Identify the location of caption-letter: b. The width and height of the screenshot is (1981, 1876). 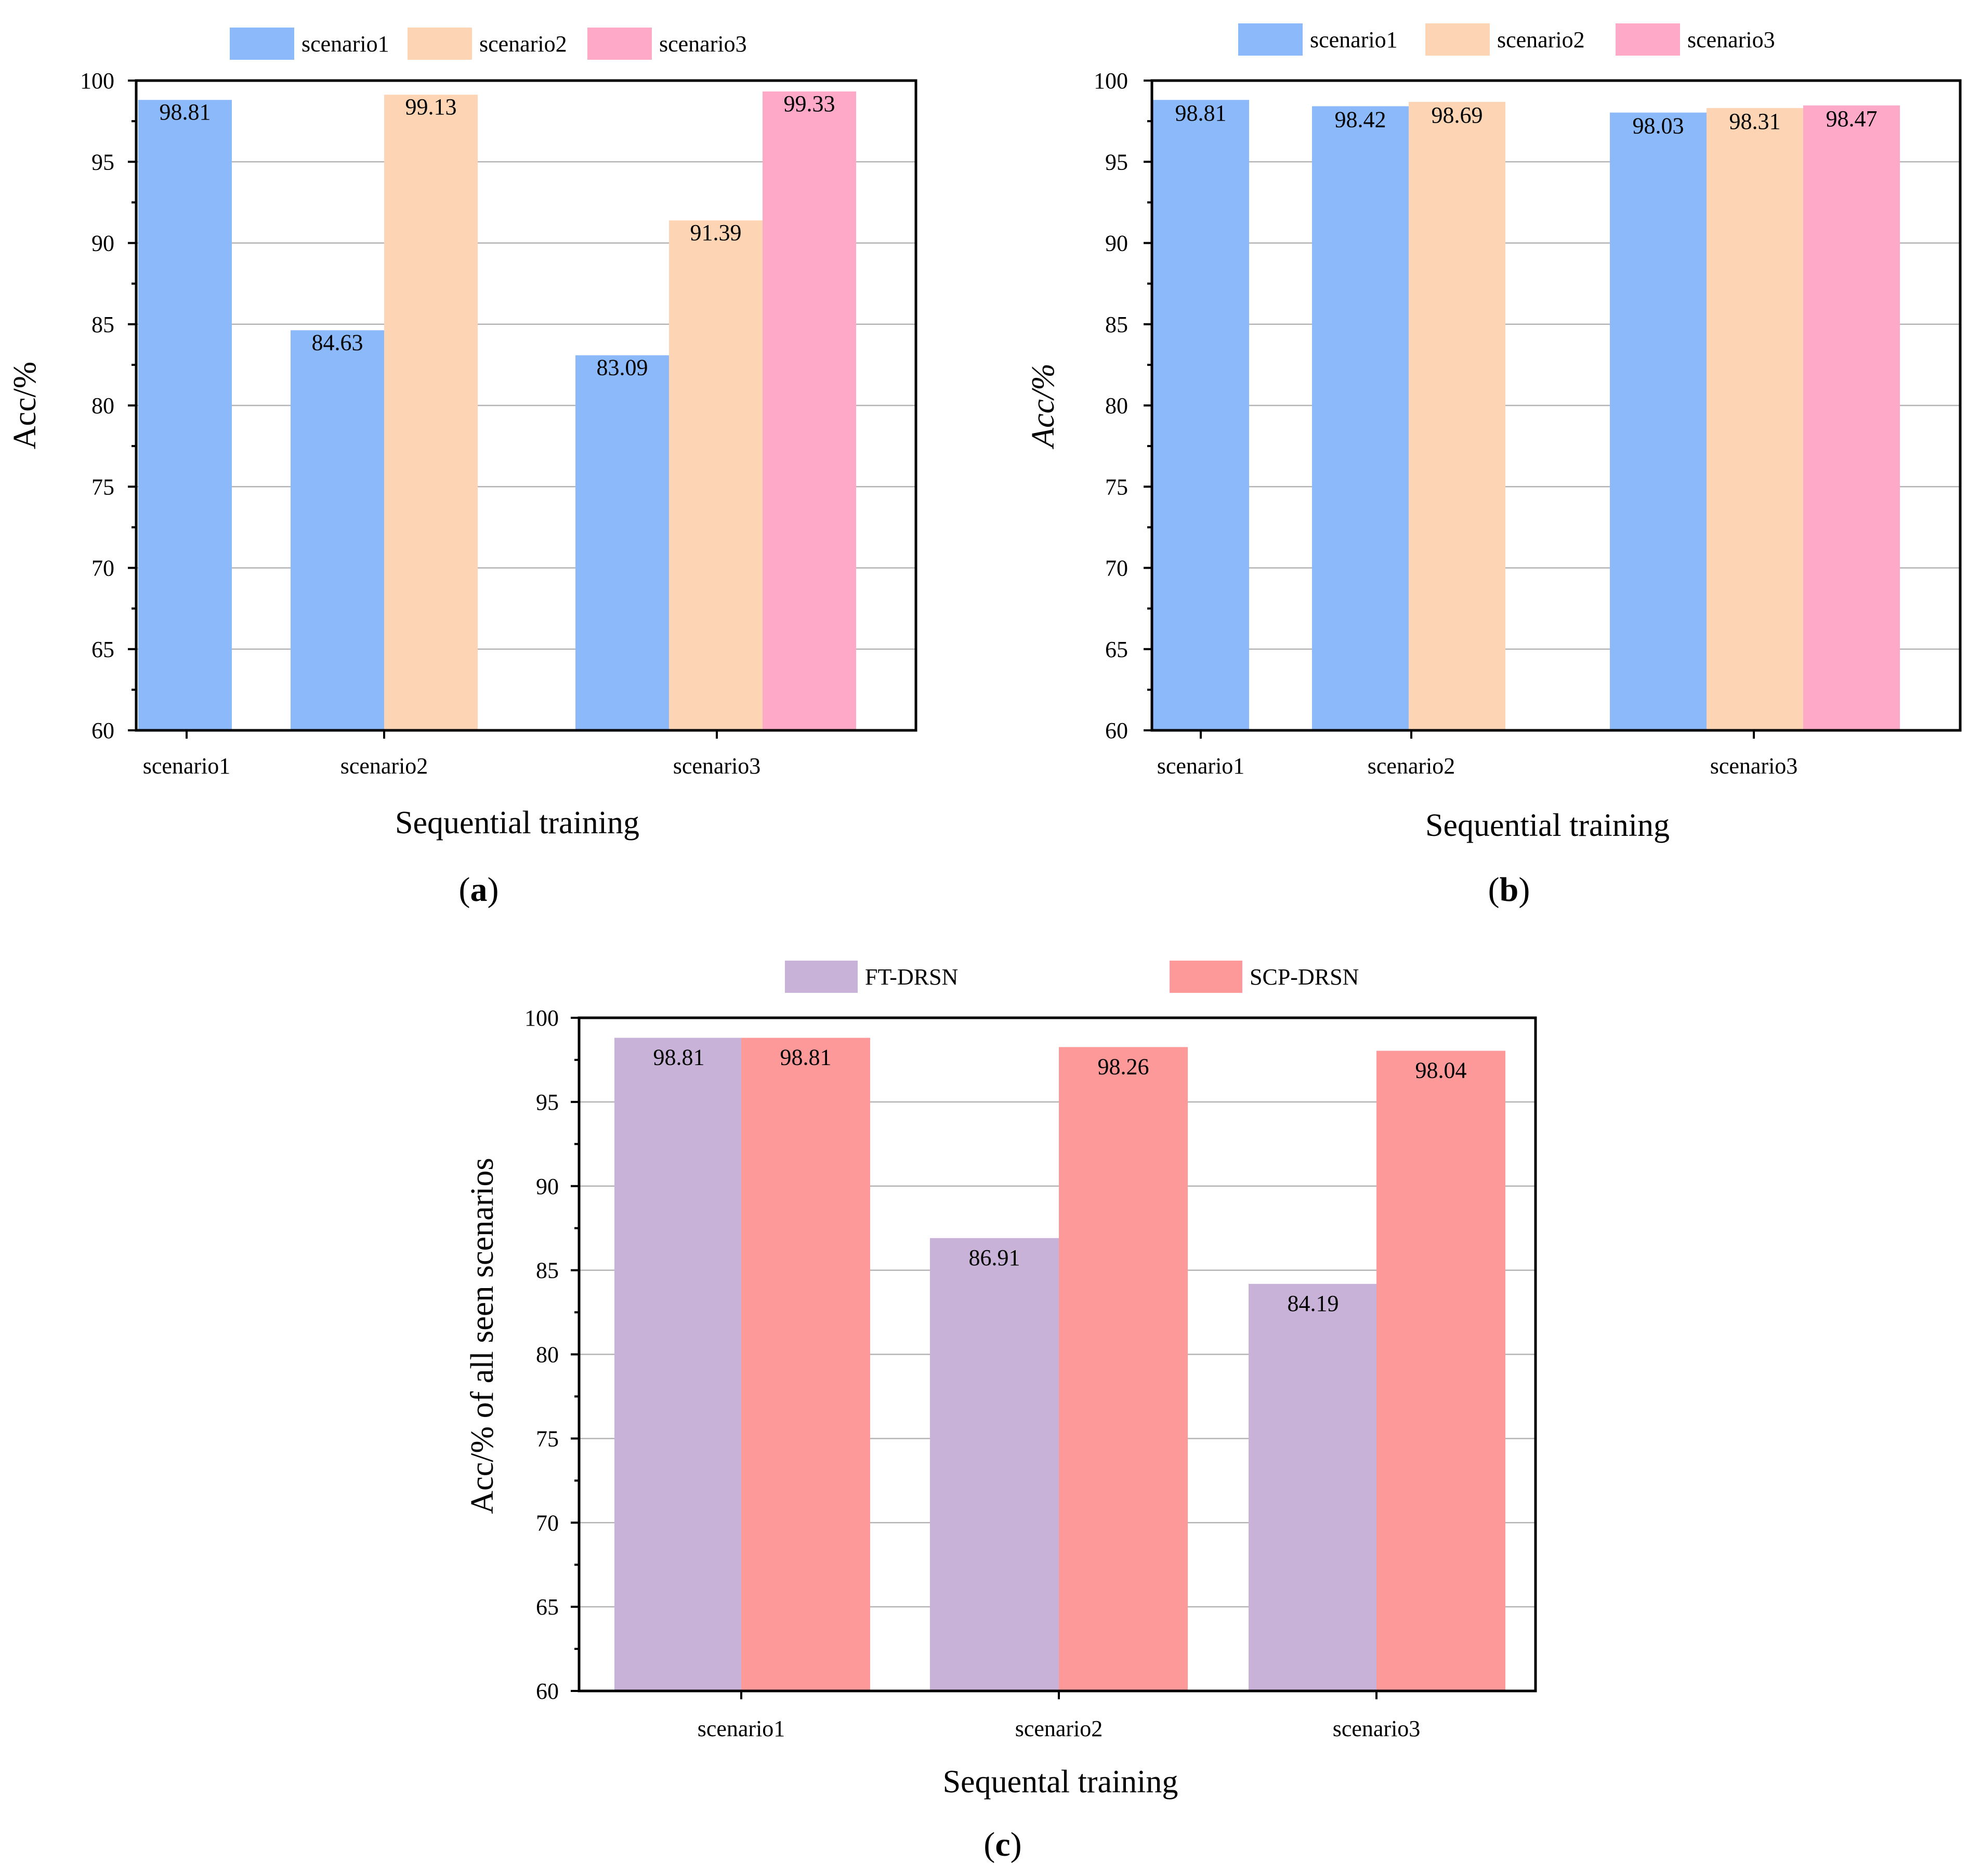
(1509, 890).